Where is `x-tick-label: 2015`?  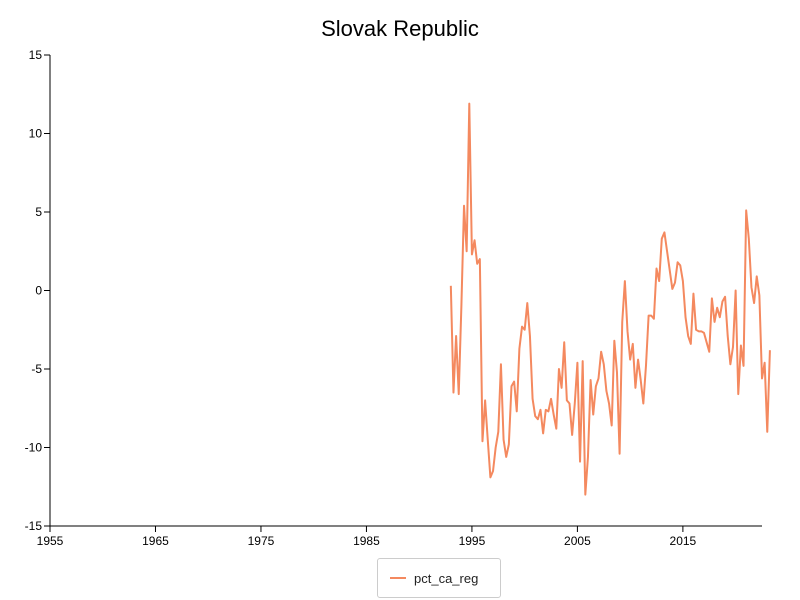
x-tick-label: 2015 is located at coordinates (683, 541).